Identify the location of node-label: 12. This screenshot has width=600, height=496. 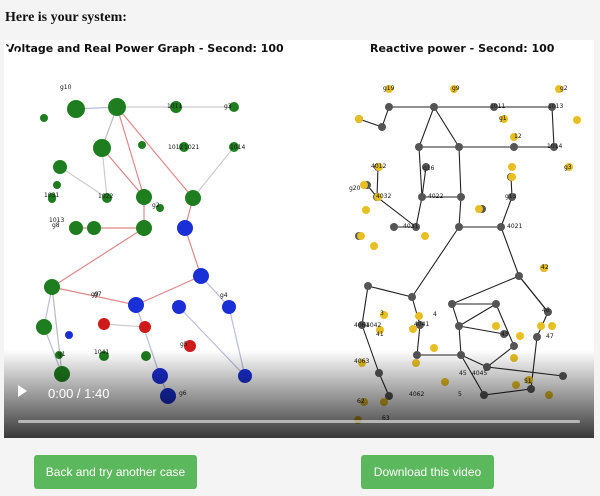
(518, 136).